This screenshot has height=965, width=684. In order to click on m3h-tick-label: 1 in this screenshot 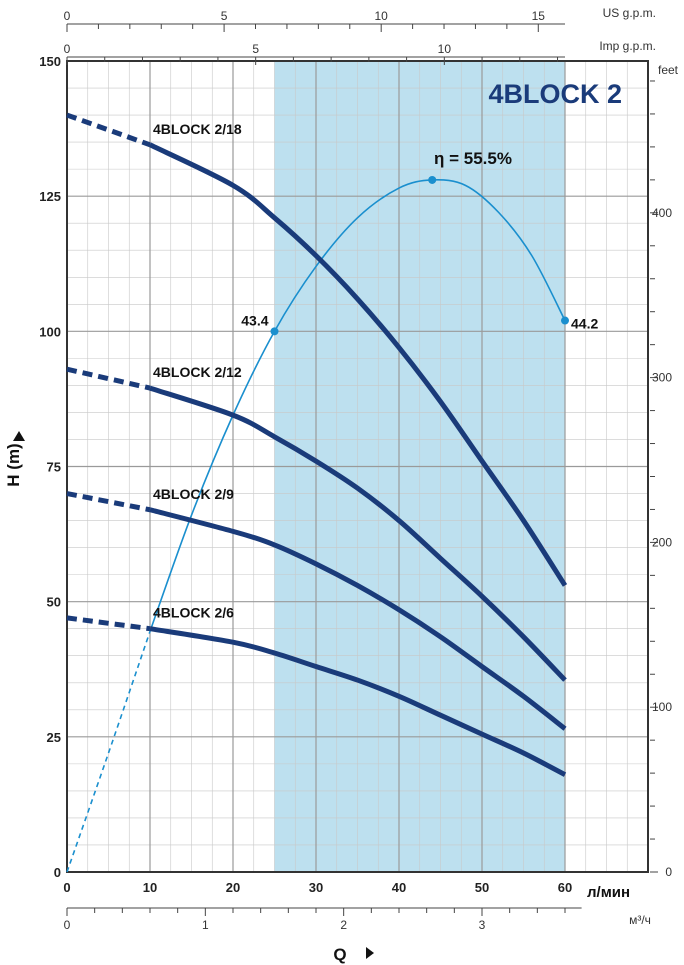, I will do `click(205, 925)`.